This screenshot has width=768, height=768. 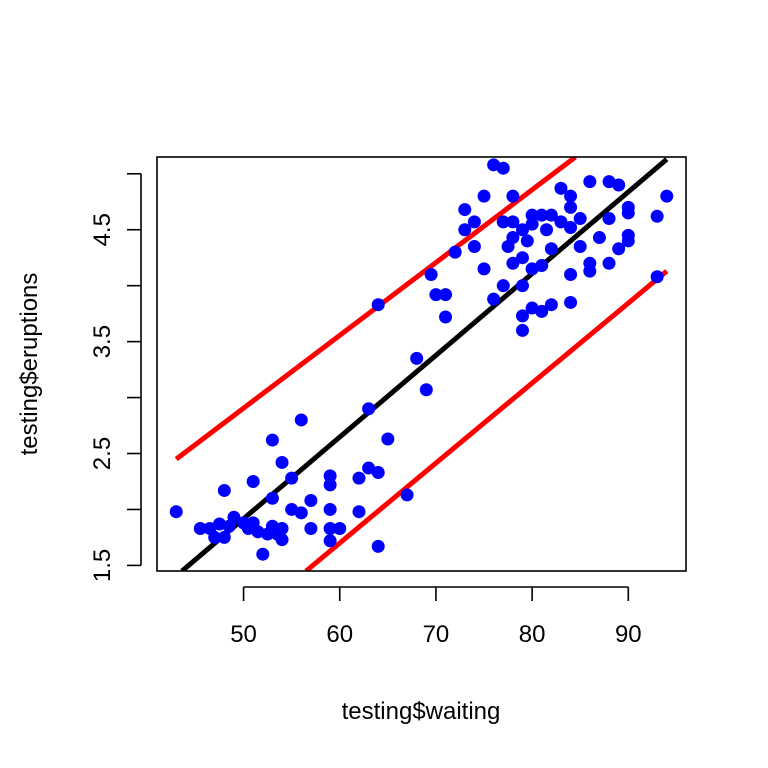 I want to click on y-axis-label: testing$eruptions, so click(x=29, y=364).